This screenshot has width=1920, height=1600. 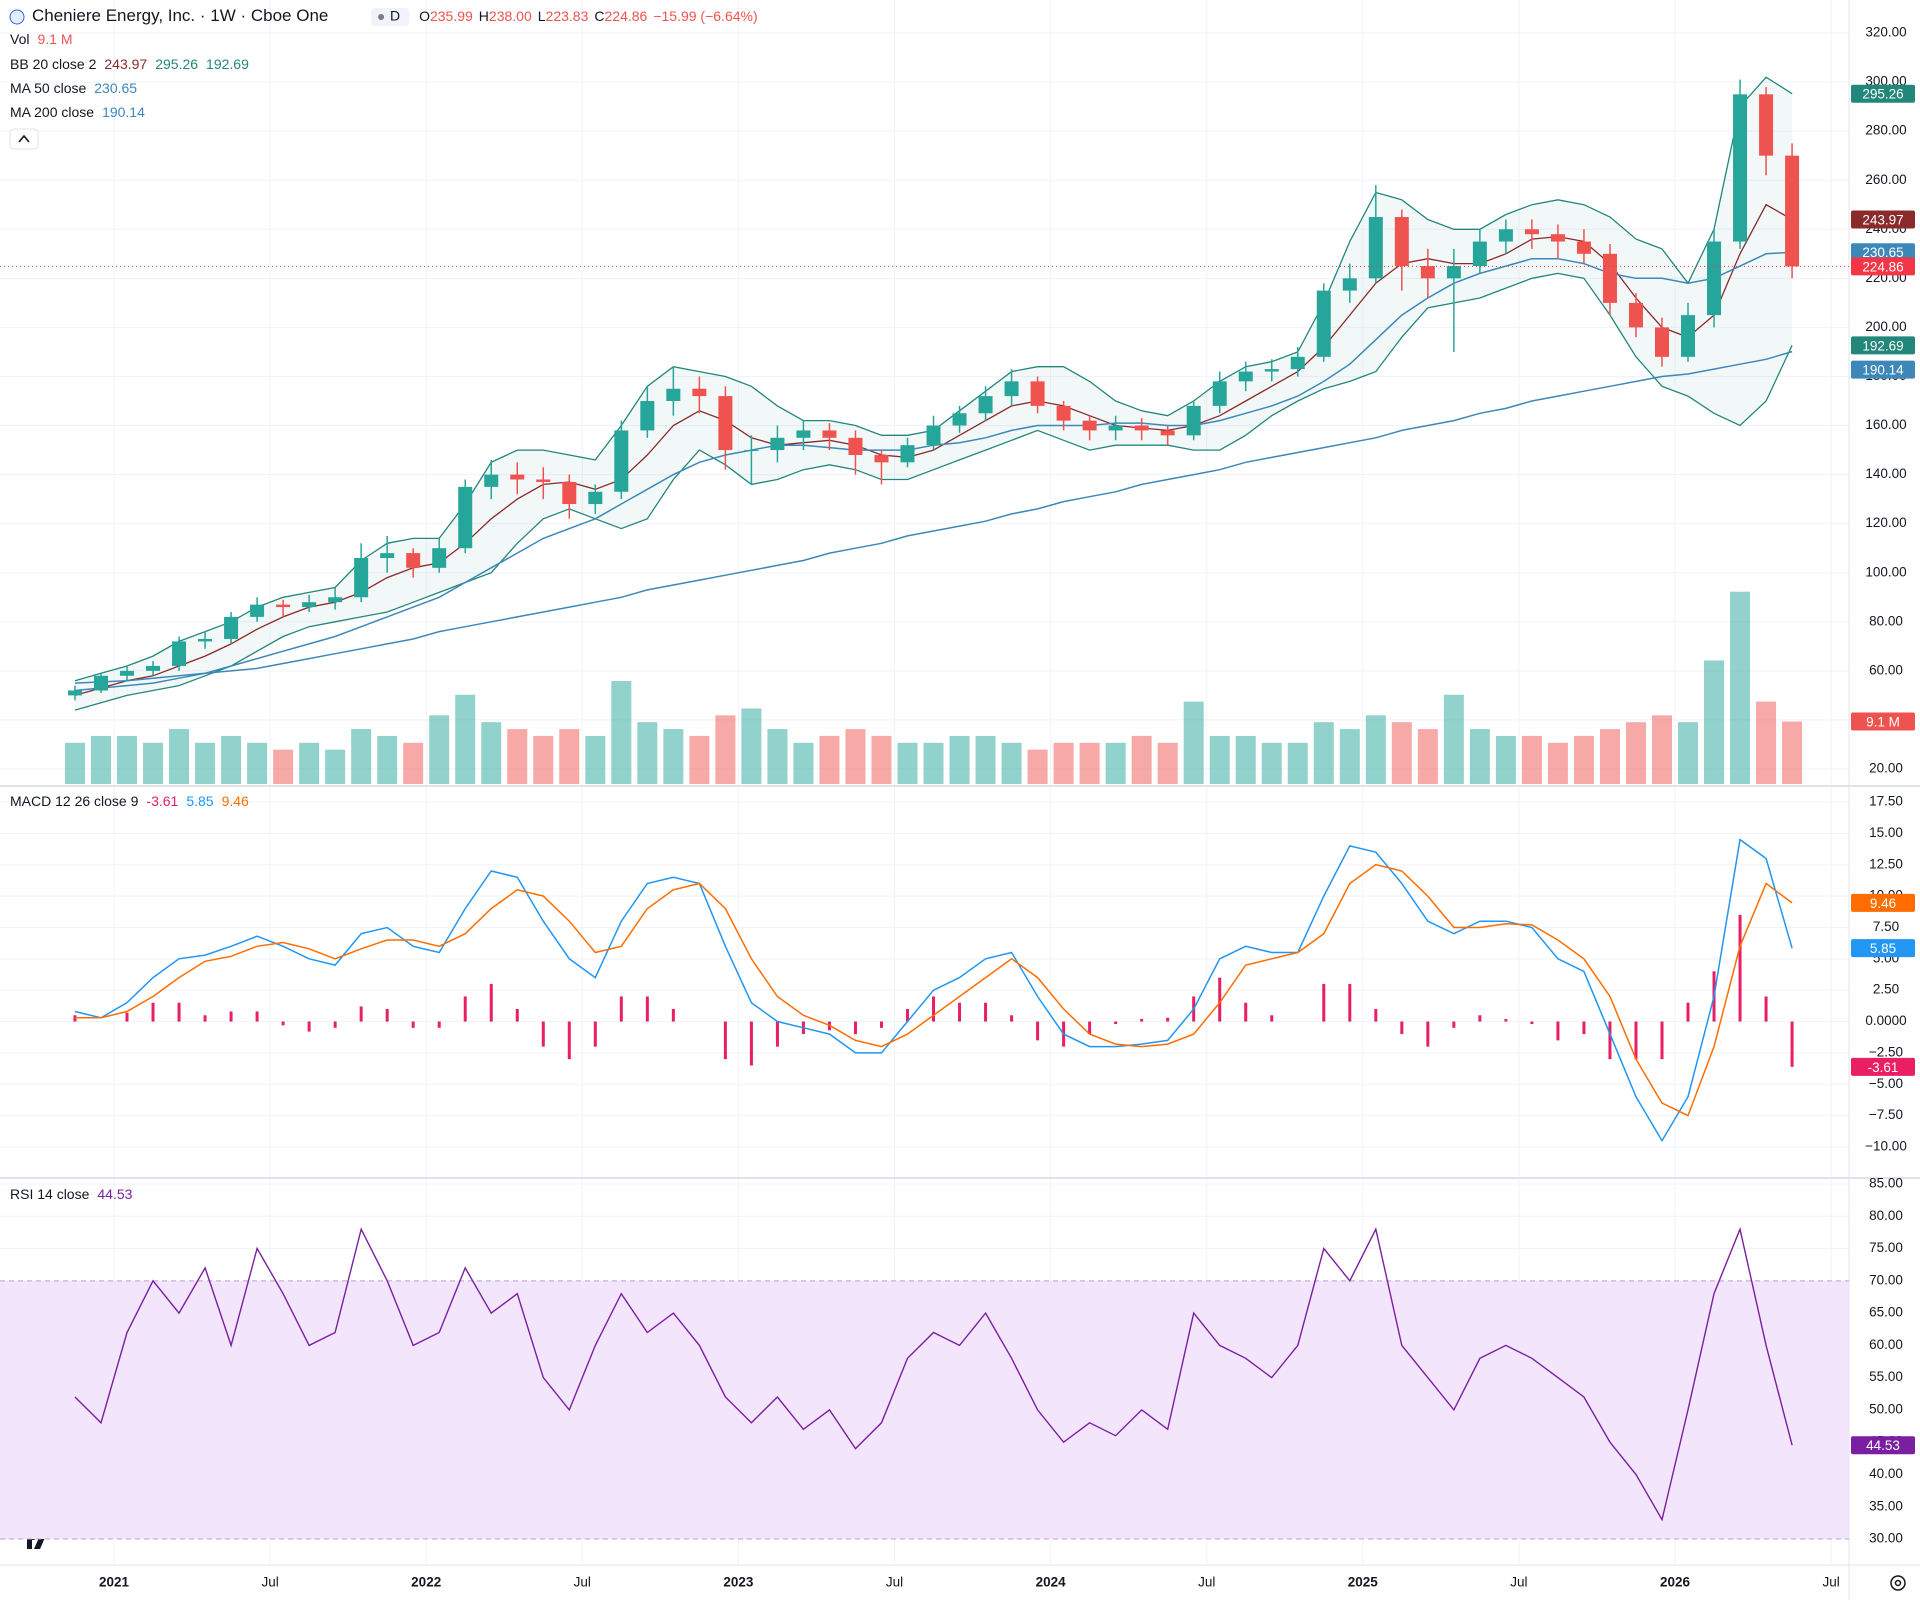 I want to click on y-tick-label: 160.00, so click(x=1885, y=424).